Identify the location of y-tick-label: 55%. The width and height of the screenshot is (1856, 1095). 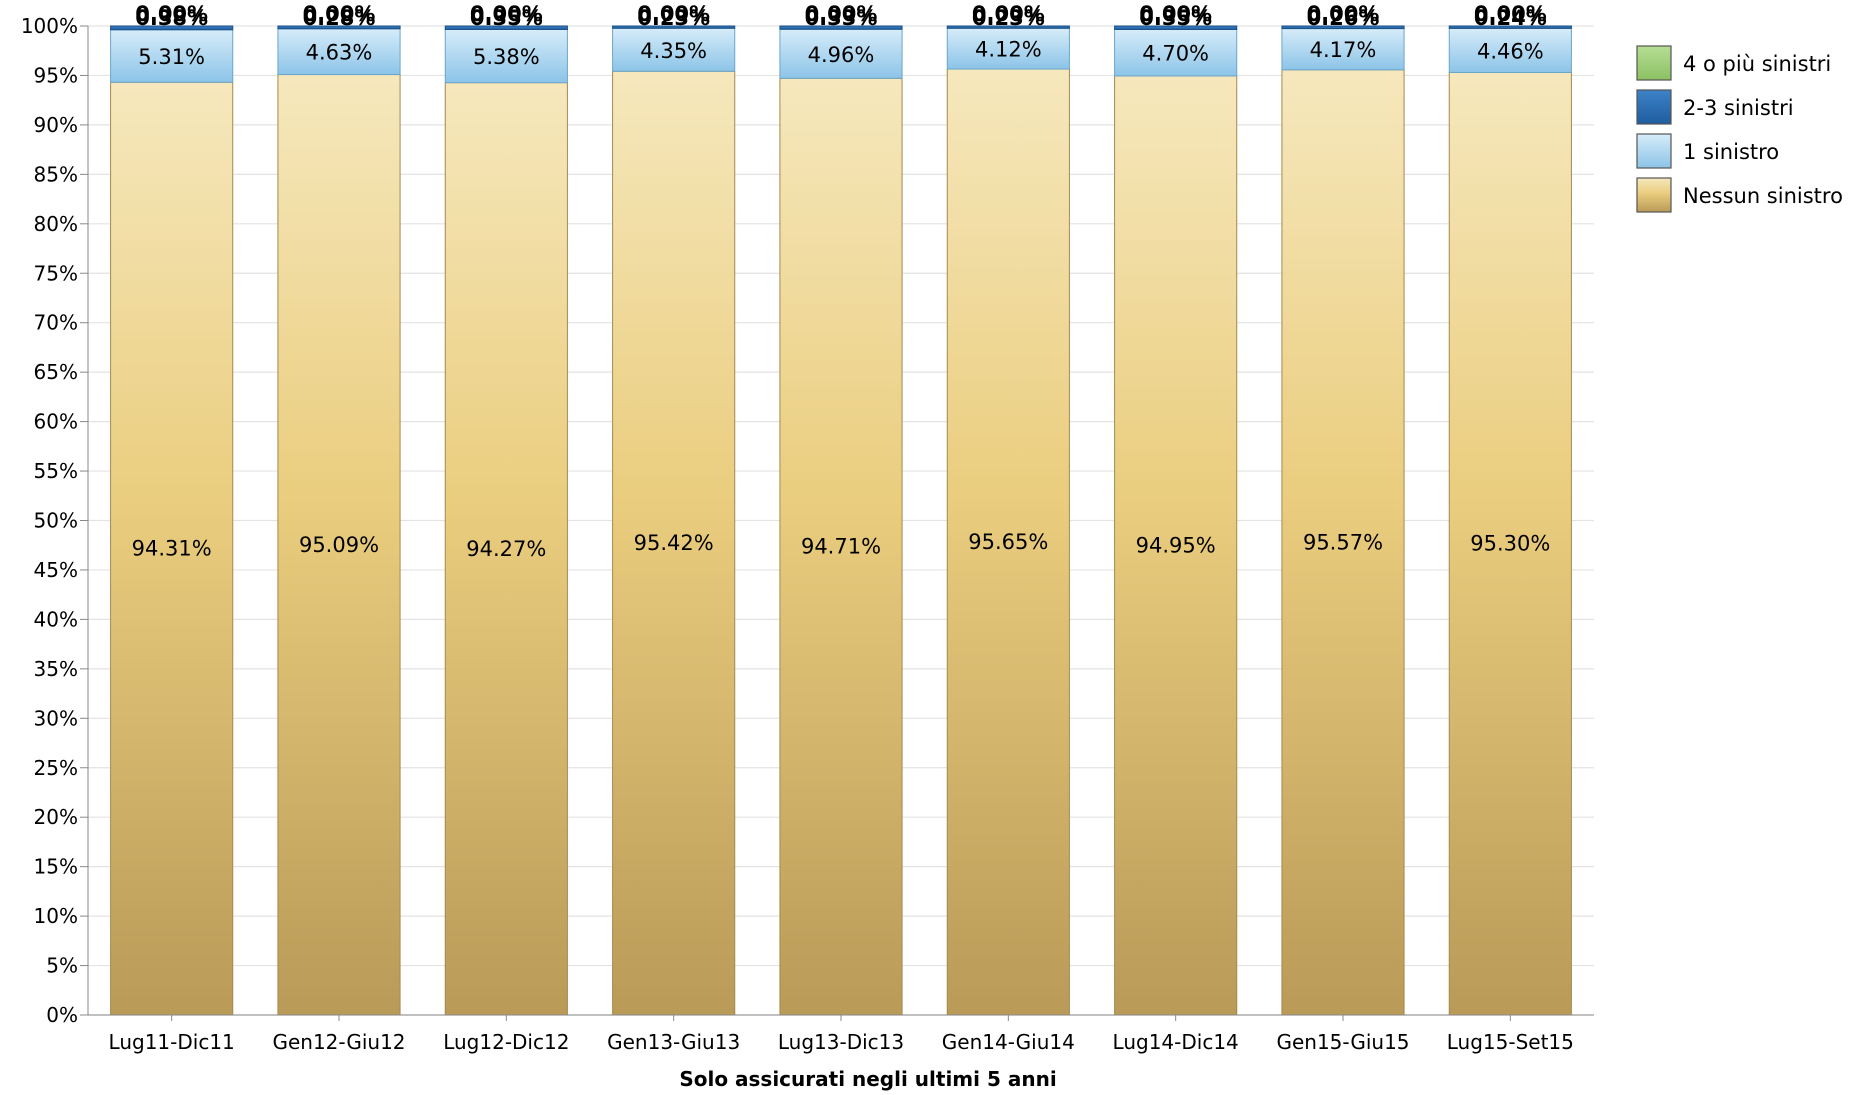
(56, 471).